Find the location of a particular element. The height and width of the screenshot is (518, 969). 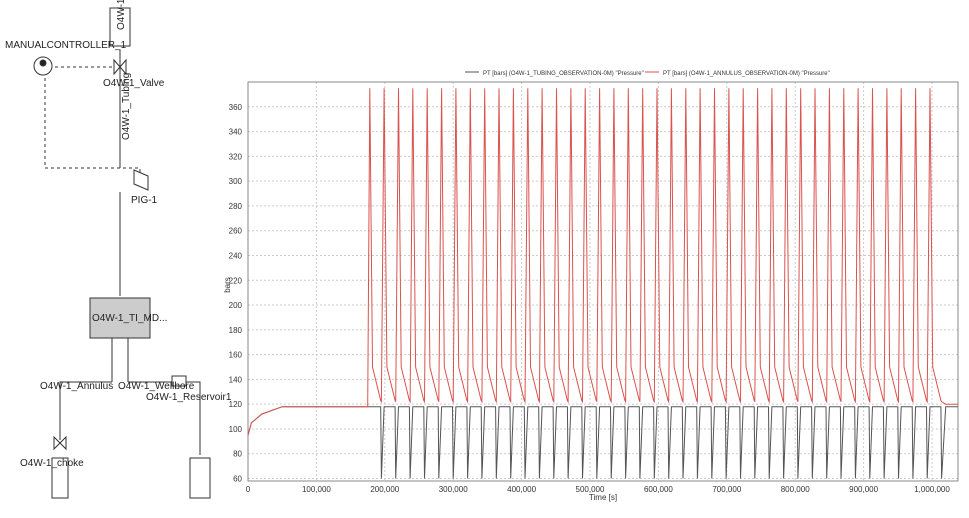

y-tick-label: 180 is located at coordinates (236, 330).